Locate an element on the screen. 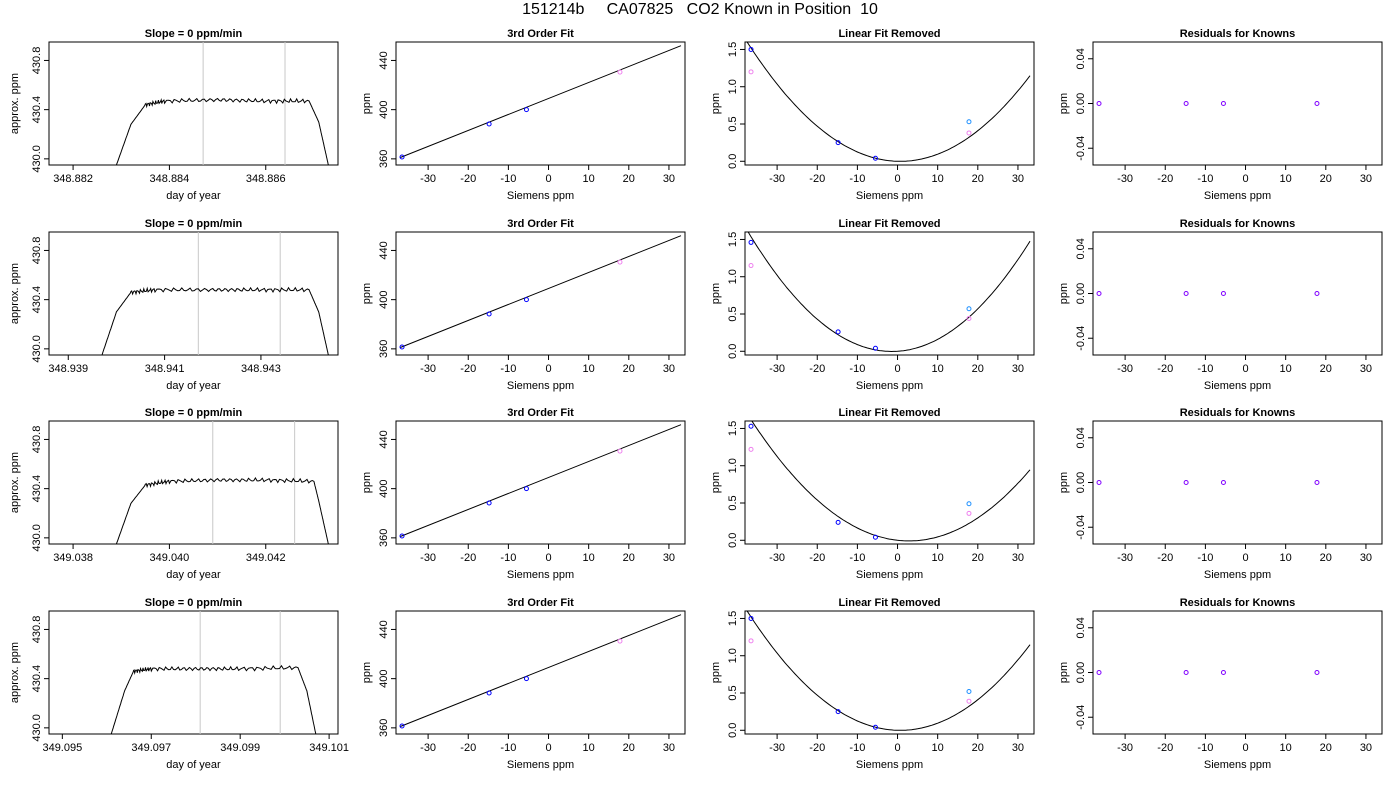 The height and width of the screenshot is (800, 1400). y-tick-label: 0.04 is located at coordinates (1081, 437).